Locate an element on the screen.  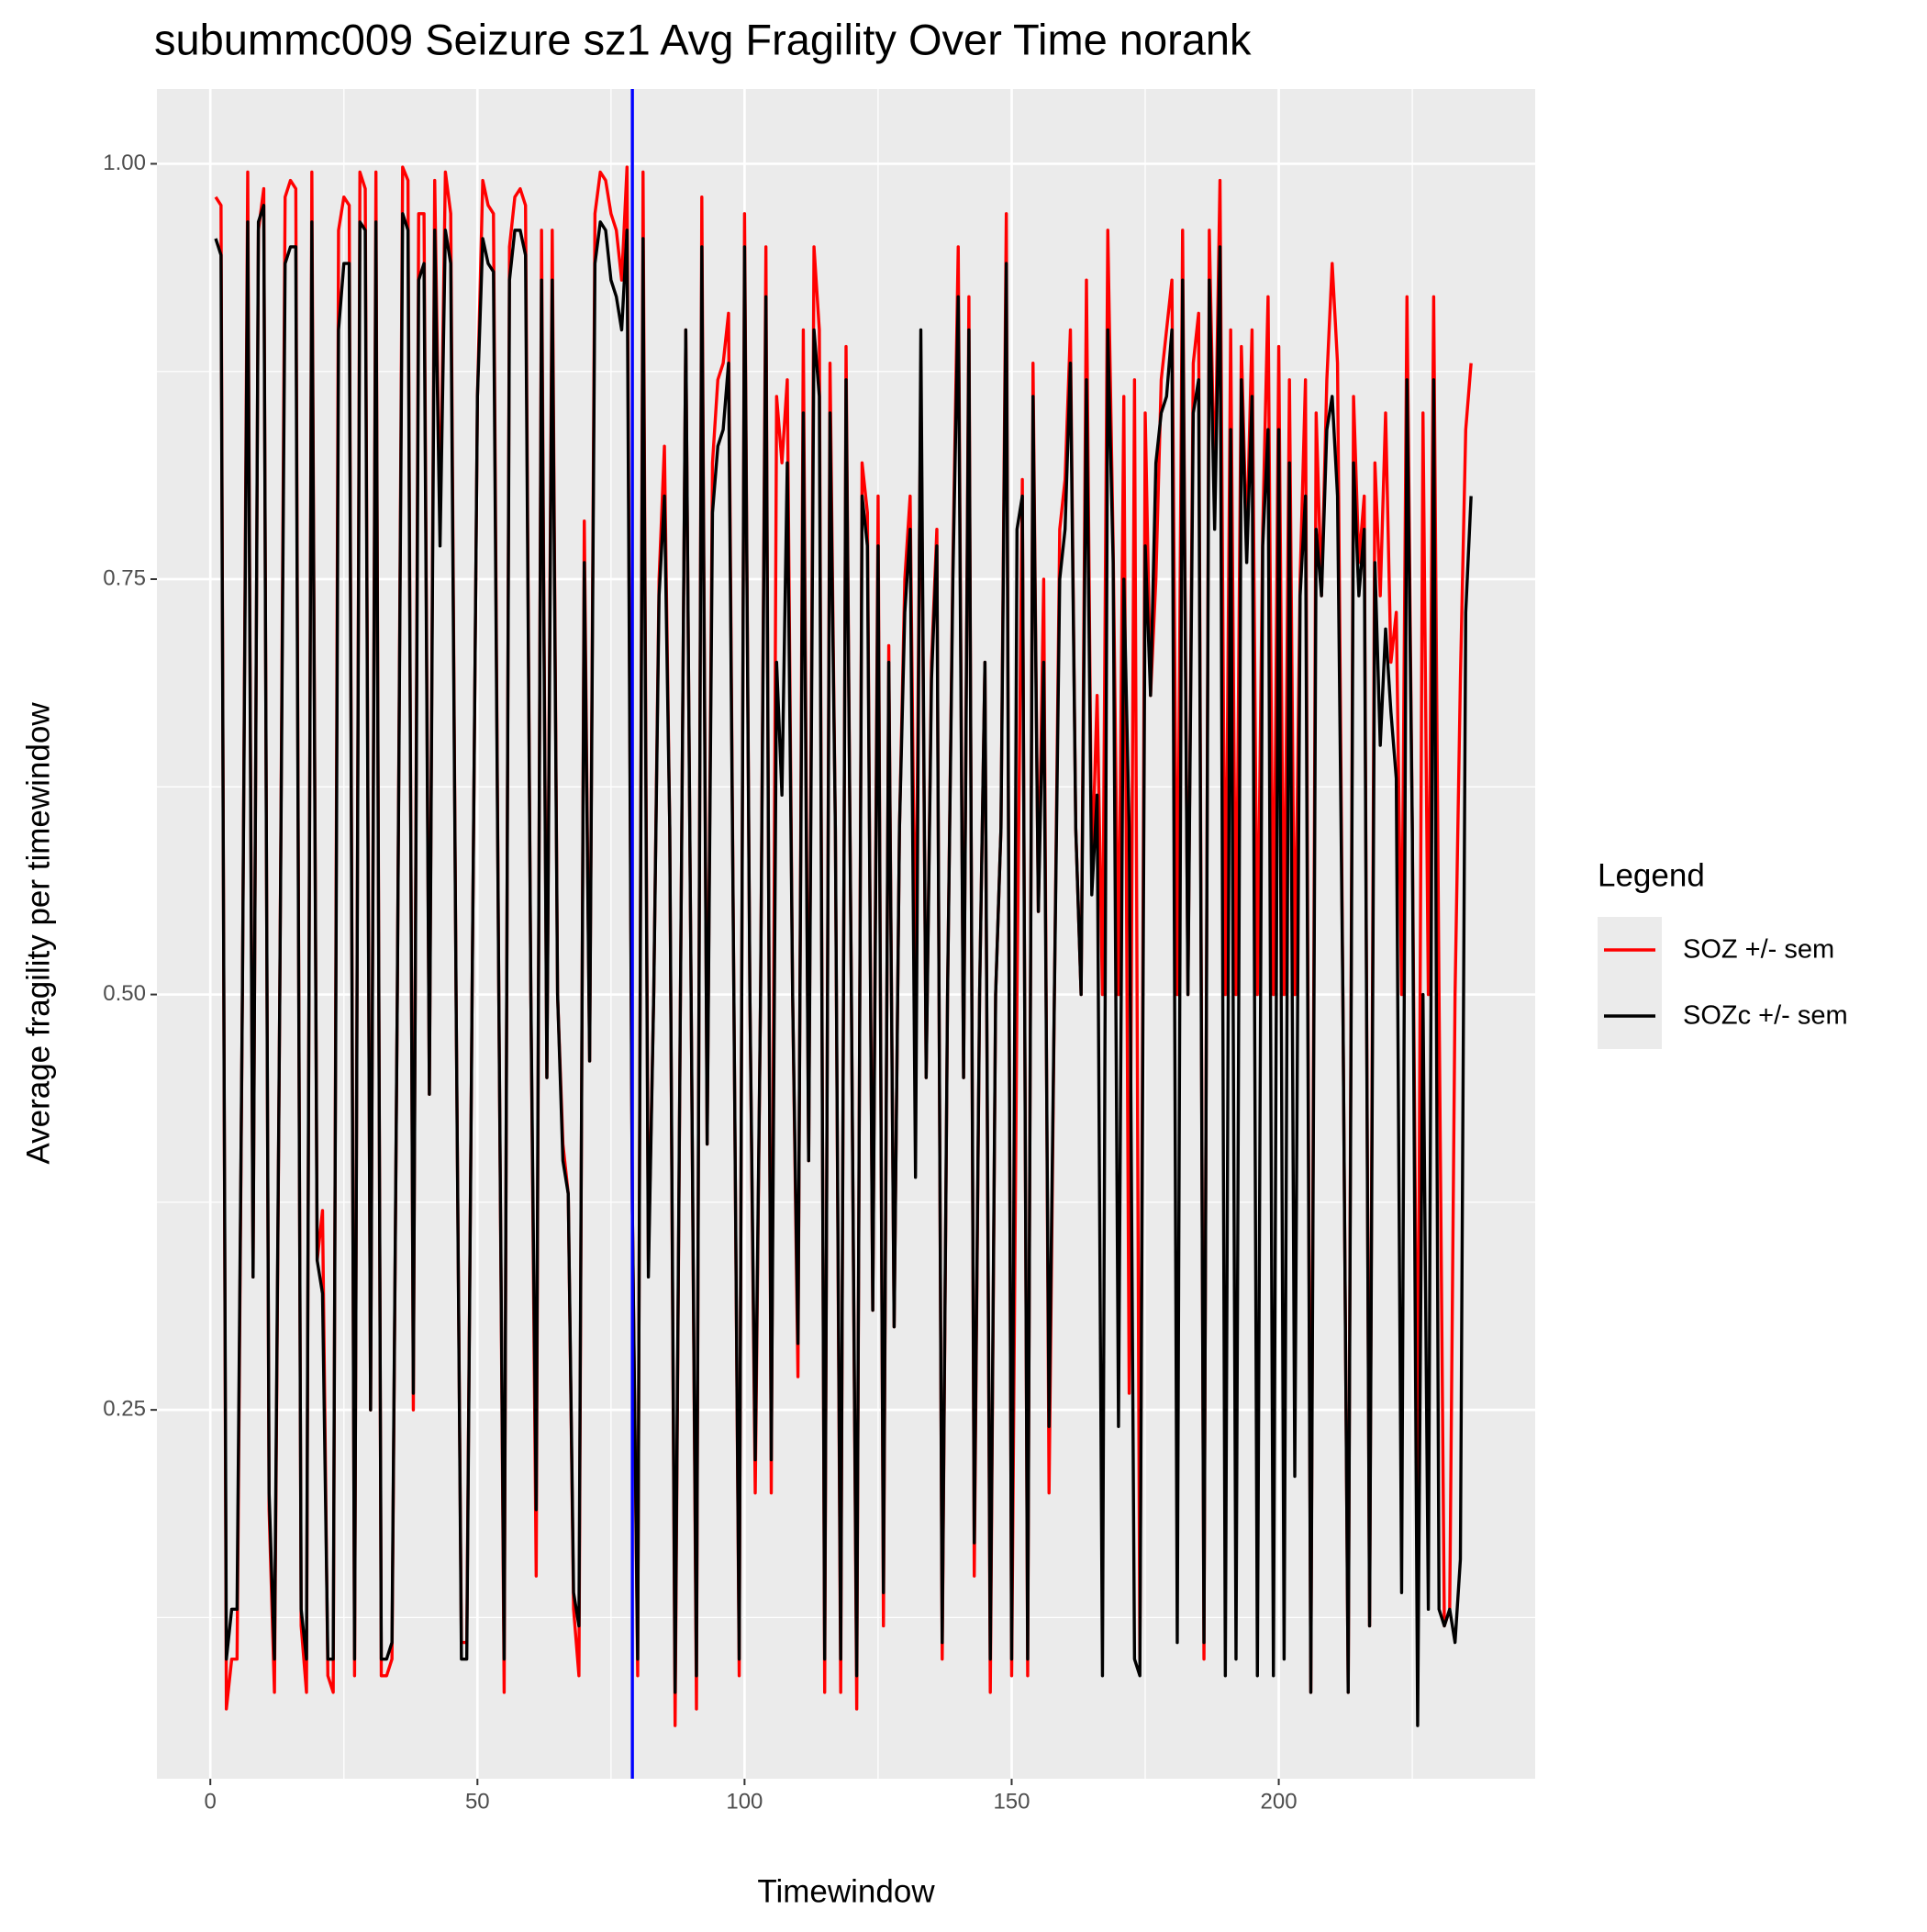
legend-label: SOZ +/- sem is located at coordinates (1758, 950).